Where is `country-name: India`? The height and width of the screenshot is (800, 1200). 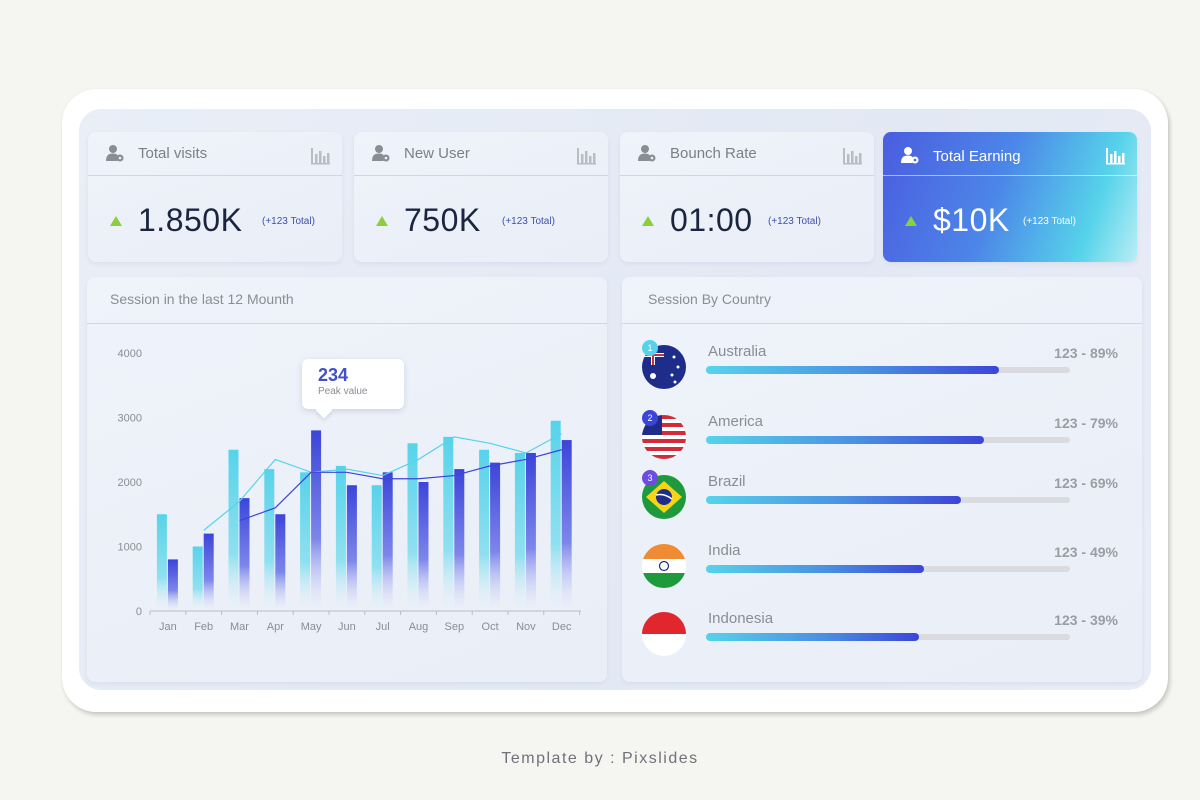 country-name: India is located at coordinates (724, 550).